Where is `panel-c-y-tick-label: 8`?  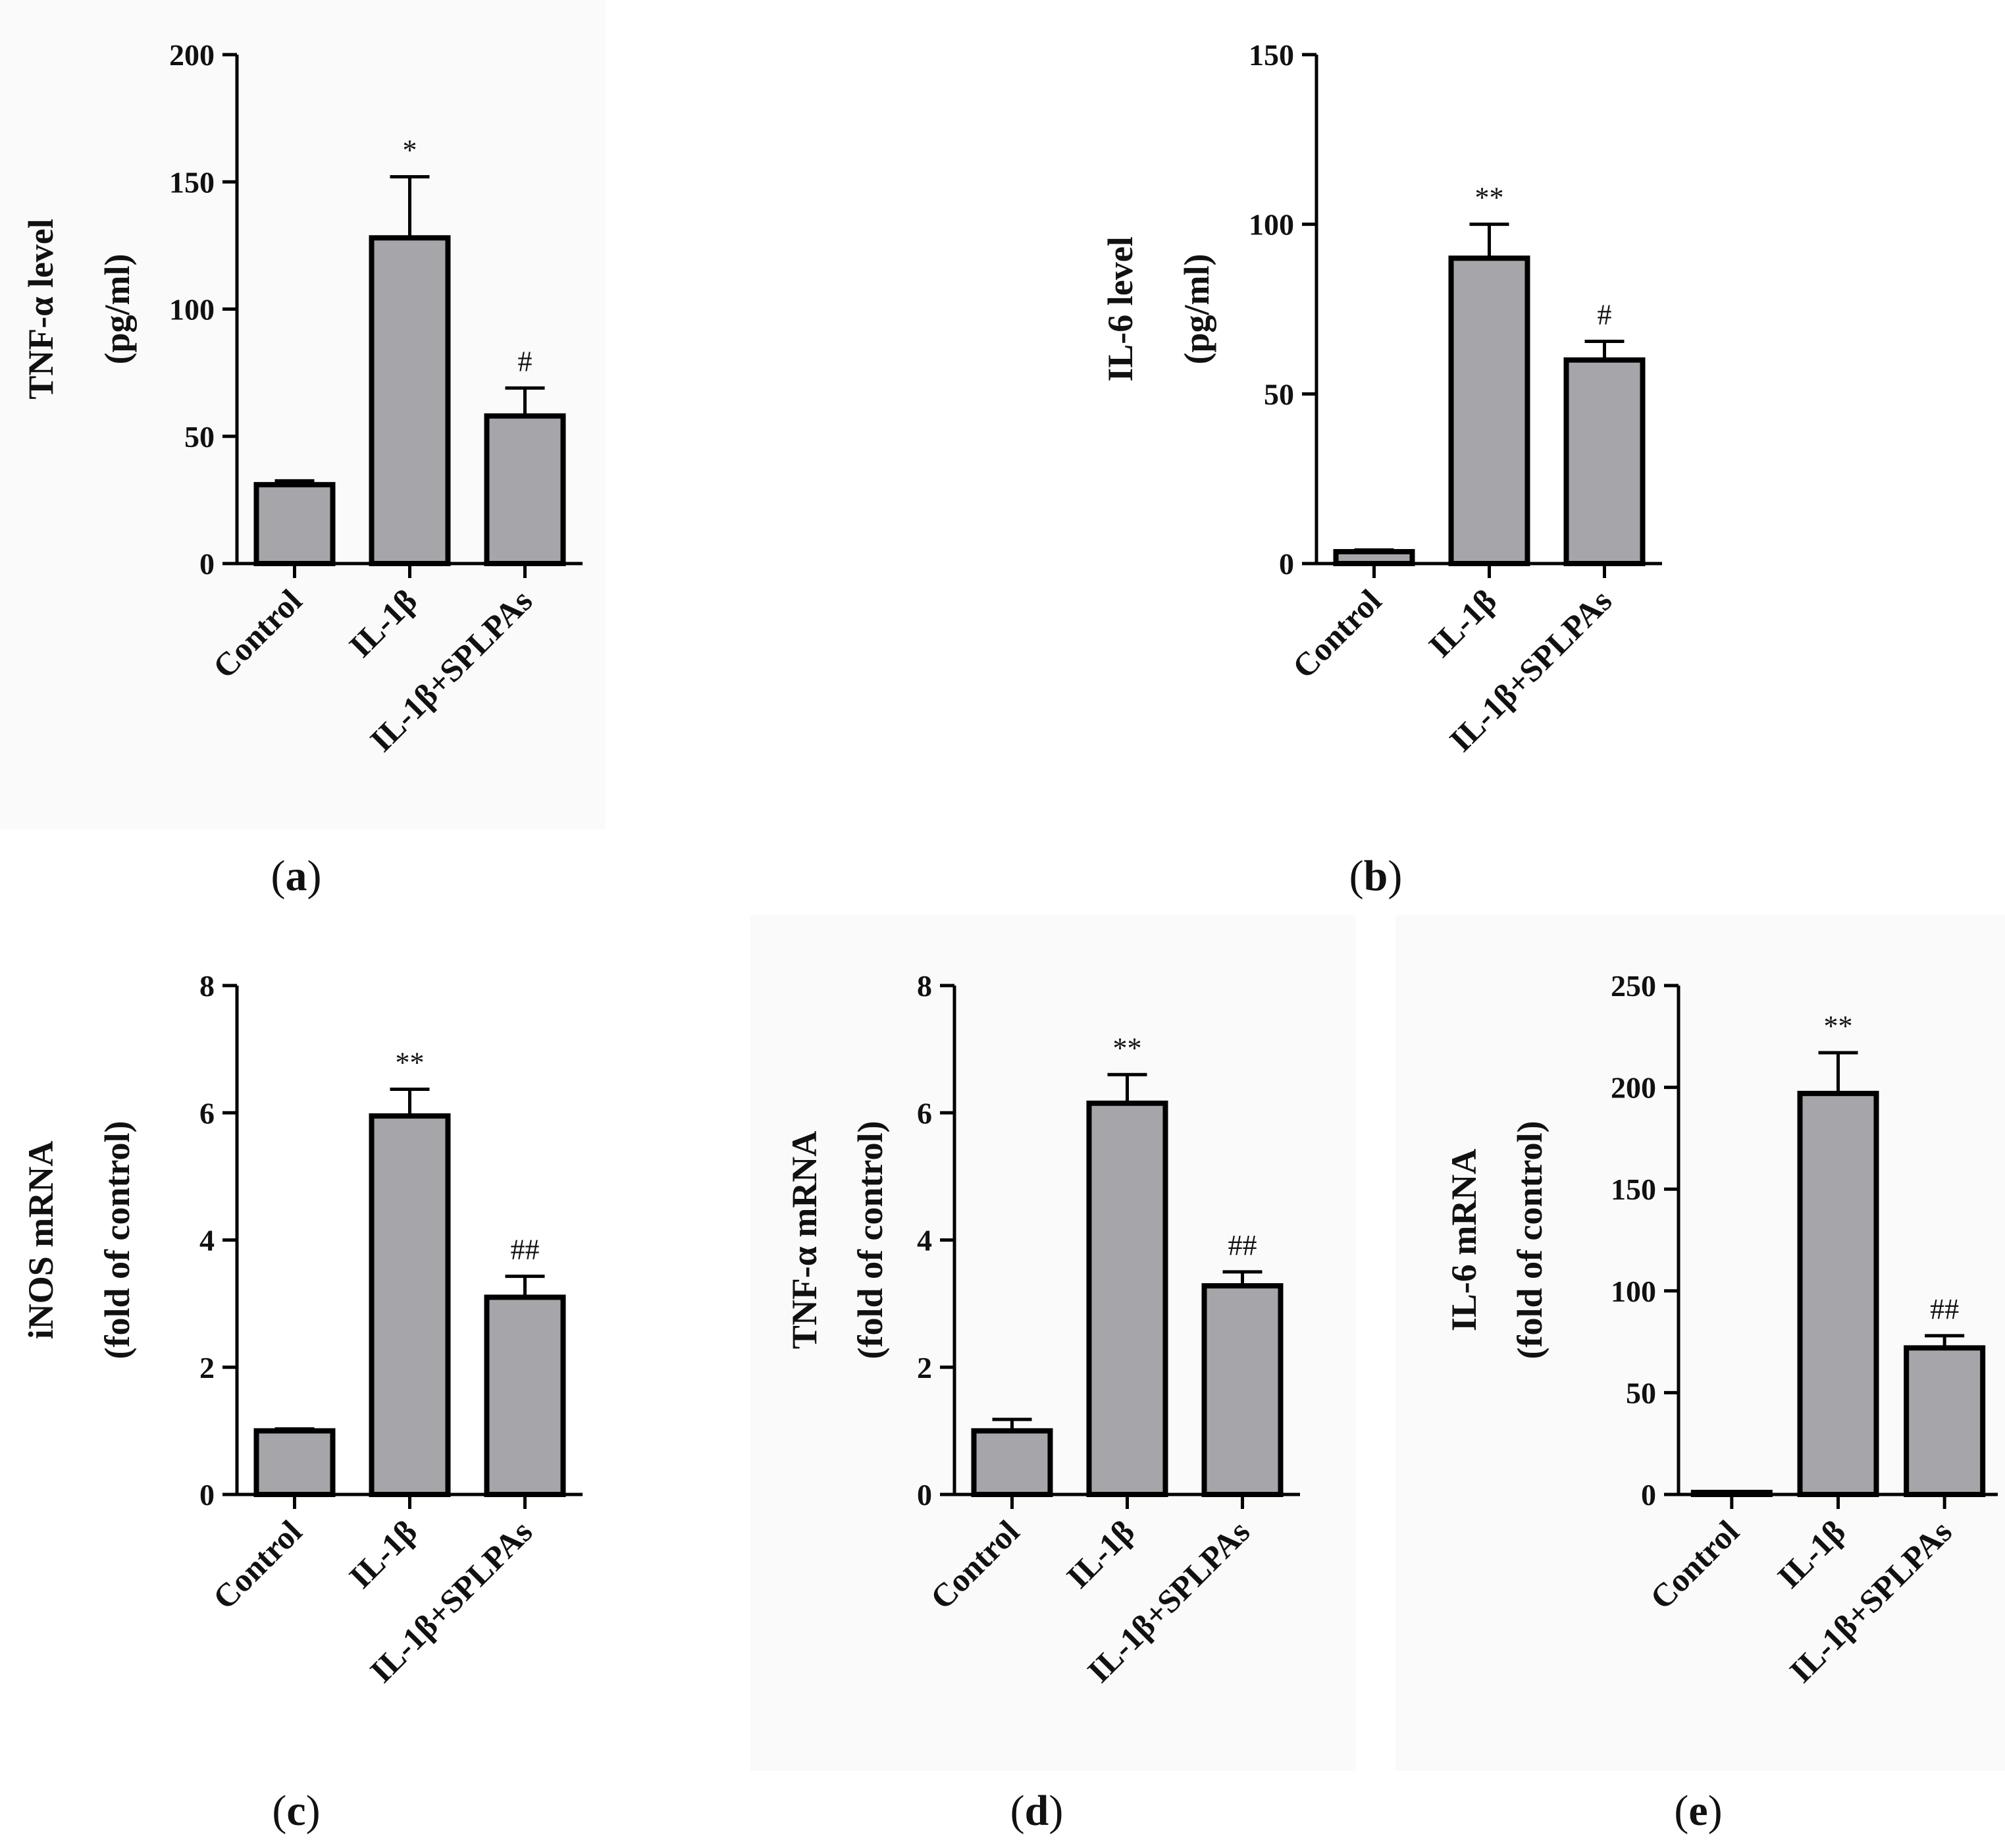
panel-c-y-tick-label: 8 is located at coordinates (207, 986).